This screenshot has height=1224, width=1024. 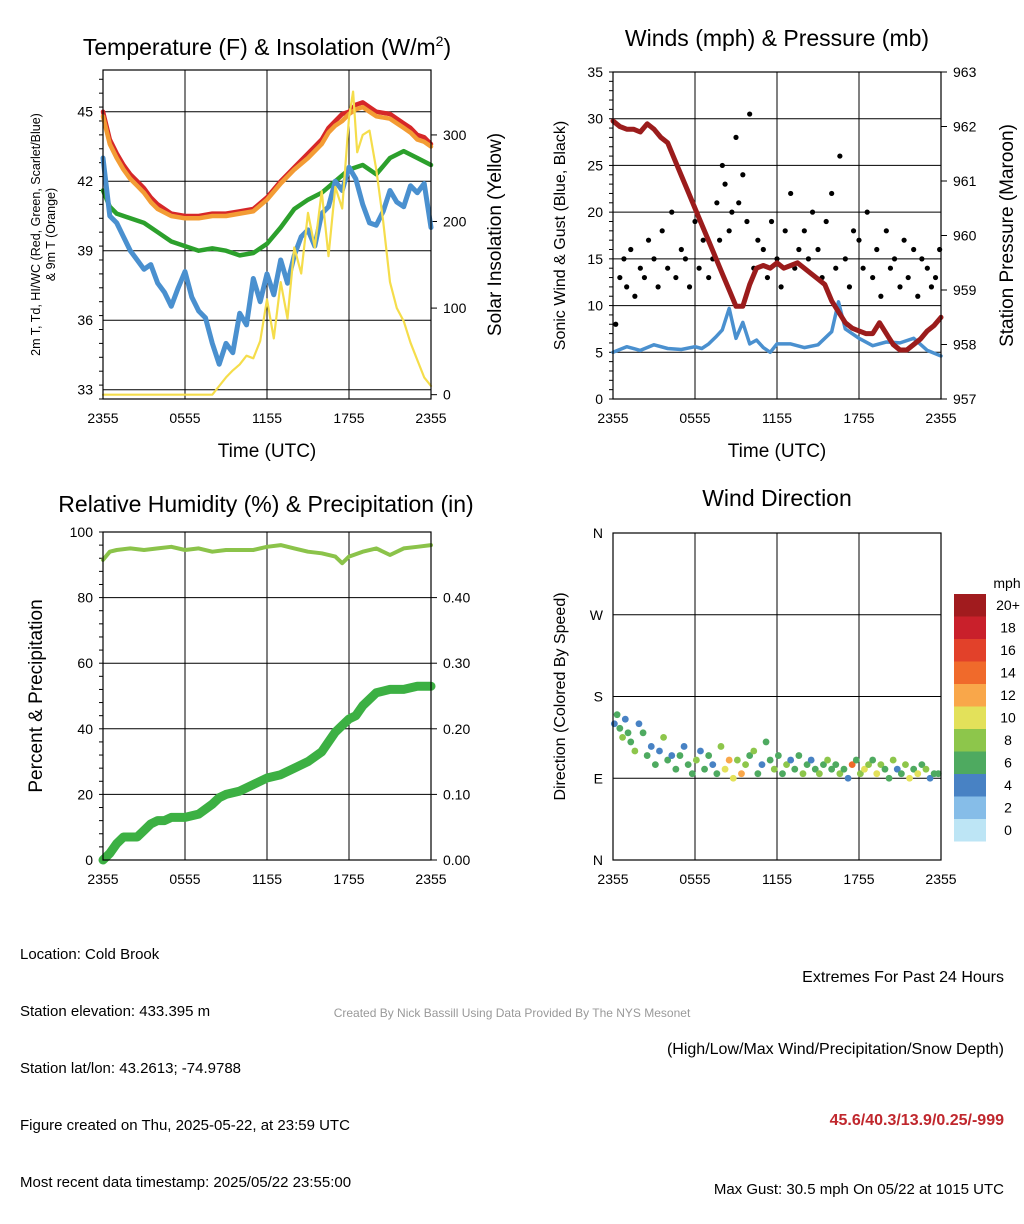 What do you see at coordinates (903, 977) in the screenshot?
I see `extremes-title: Extremes For Past 24 Hours` at bounding box center [903, 977].